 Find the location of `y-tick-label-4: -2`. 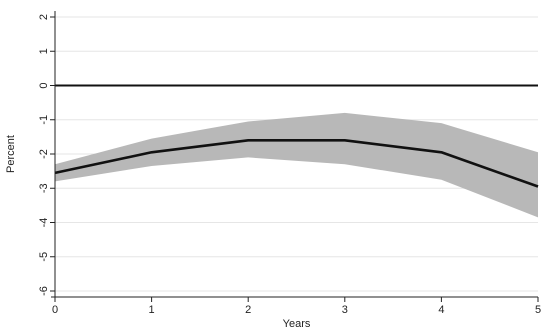

y-tick-label-4: -2 is located at coordinates (44, 154).